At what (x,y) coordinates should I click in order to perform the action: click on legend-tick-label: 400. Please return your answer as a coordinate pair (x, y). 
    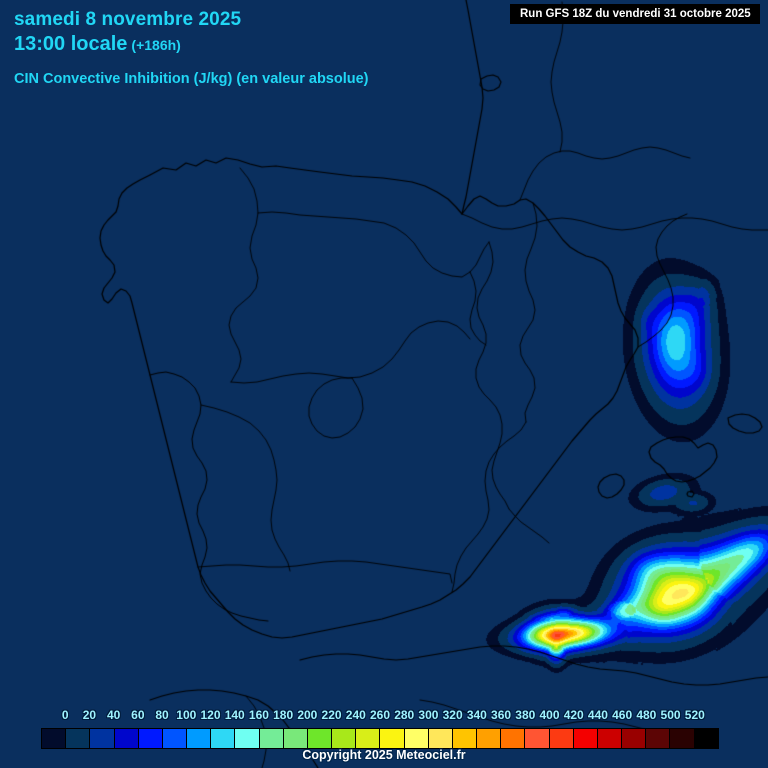
    Looking at the image, I should click on (549, 715).